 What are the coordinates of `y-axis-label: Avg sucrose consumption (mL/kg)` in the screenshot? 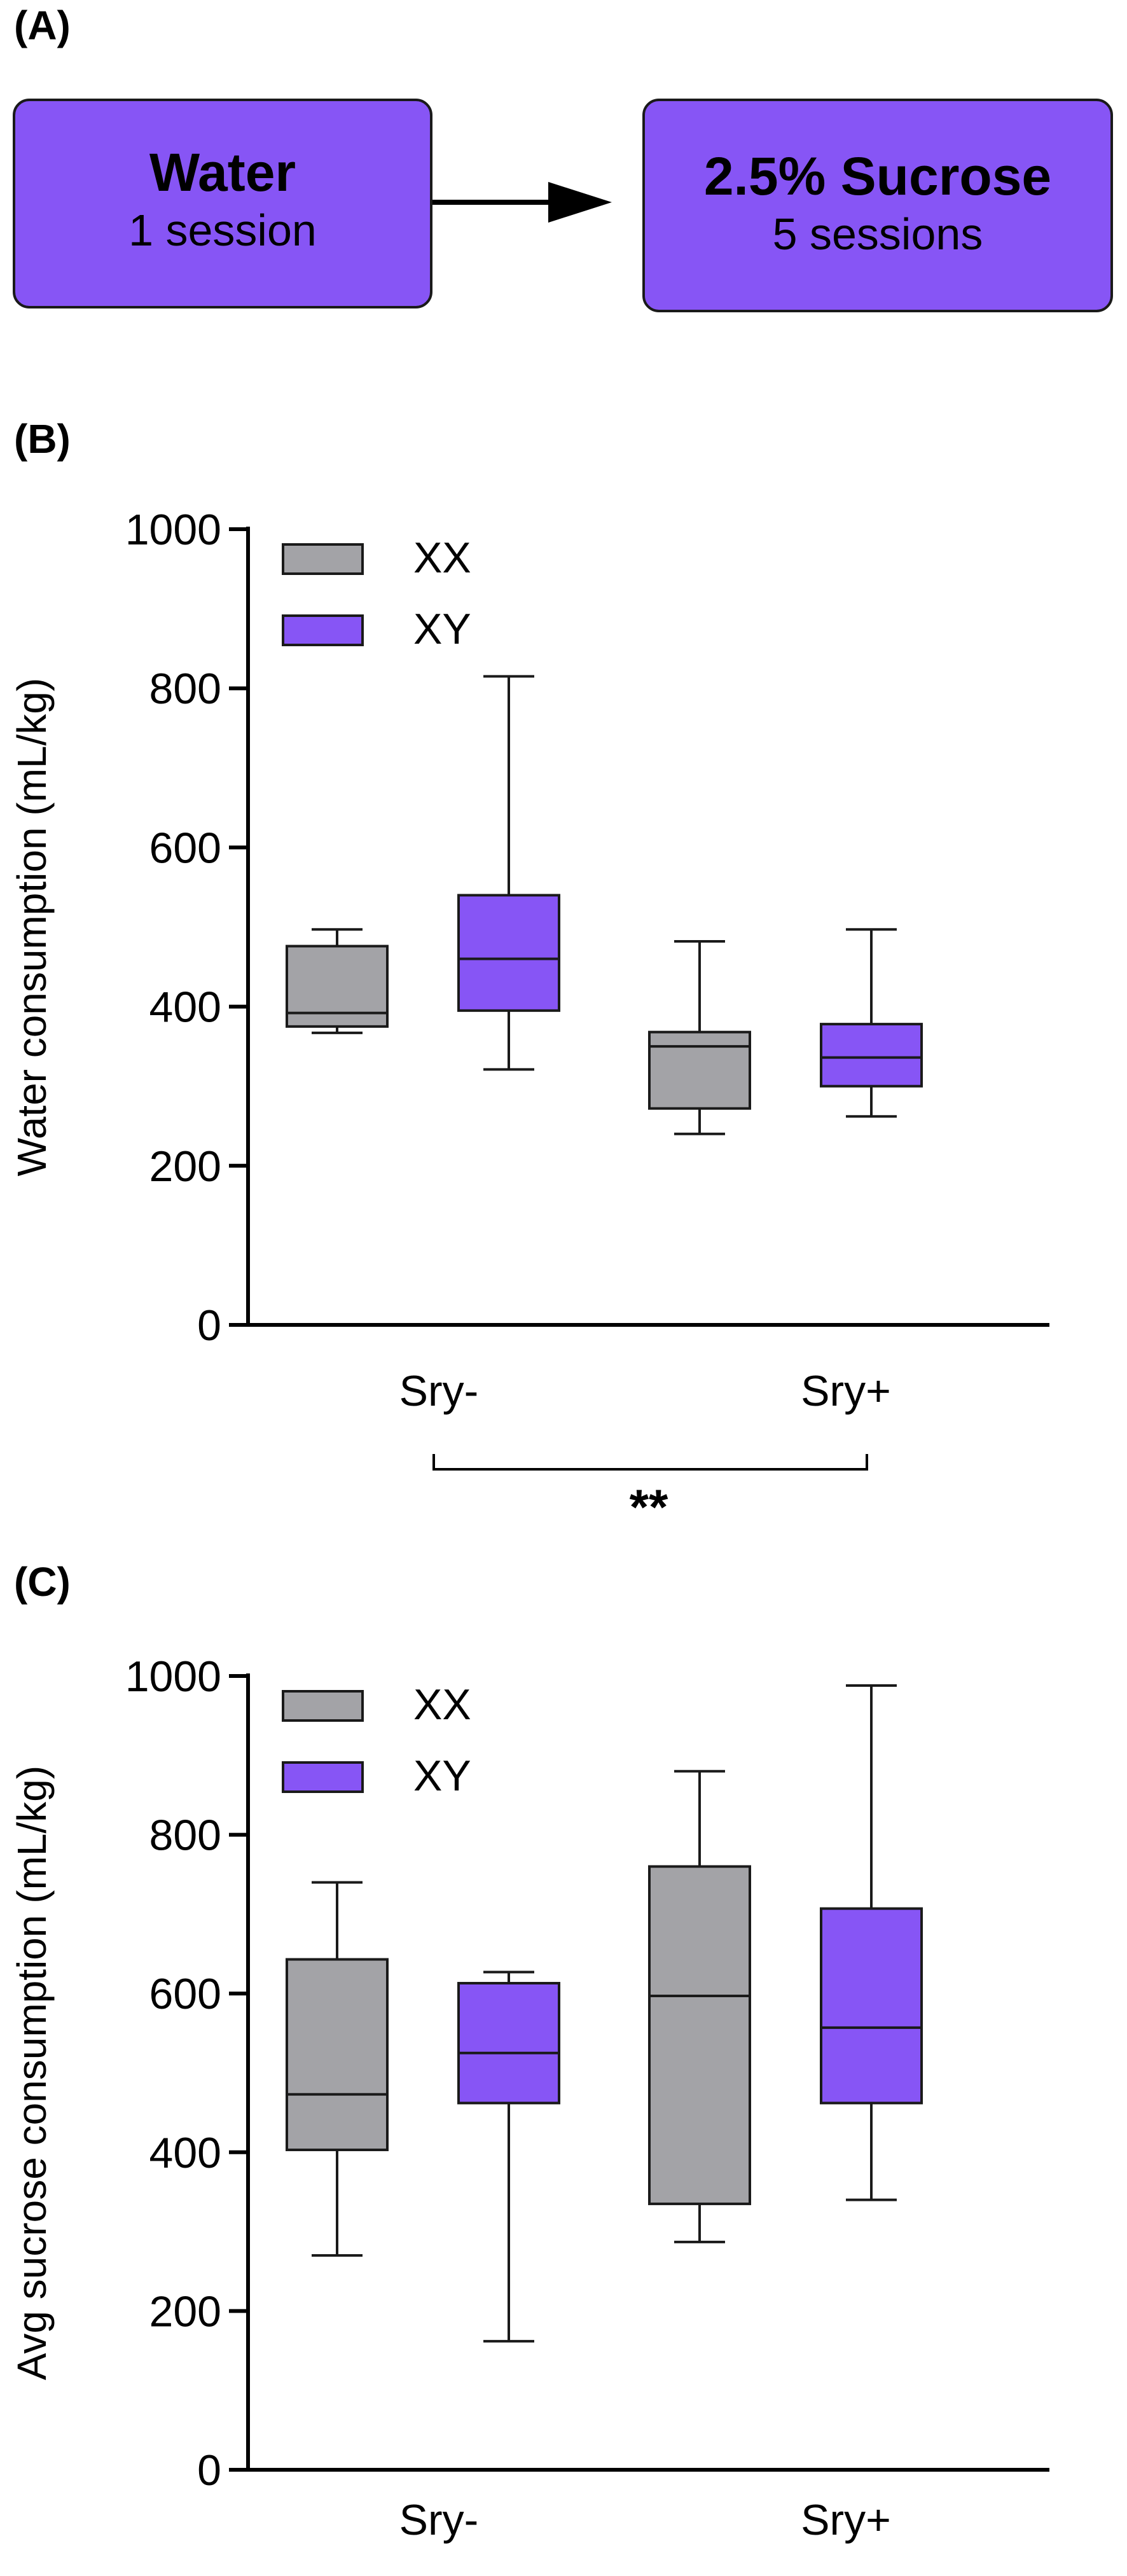 It's located at (32, 2073).